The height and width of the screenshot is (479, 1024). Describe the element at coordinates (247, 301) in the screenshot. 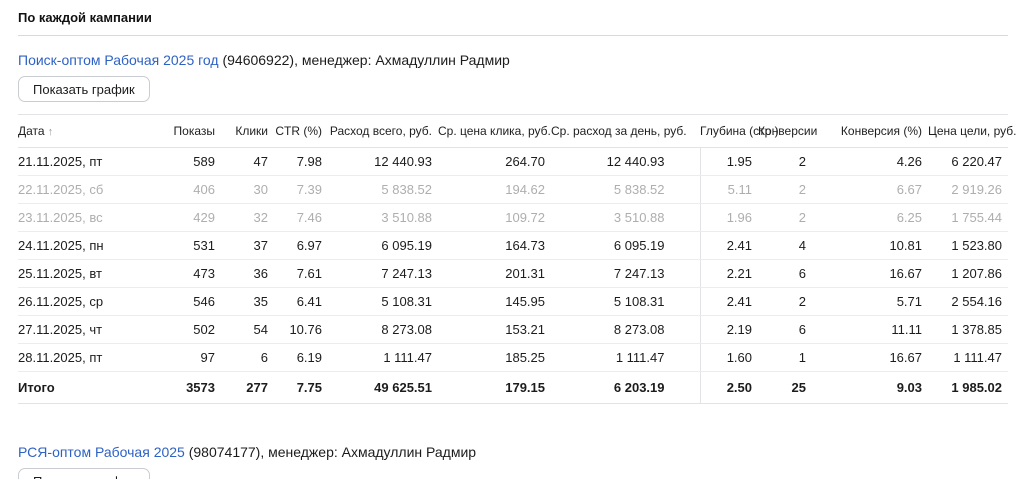

I see `value-cell: 35` at that location.